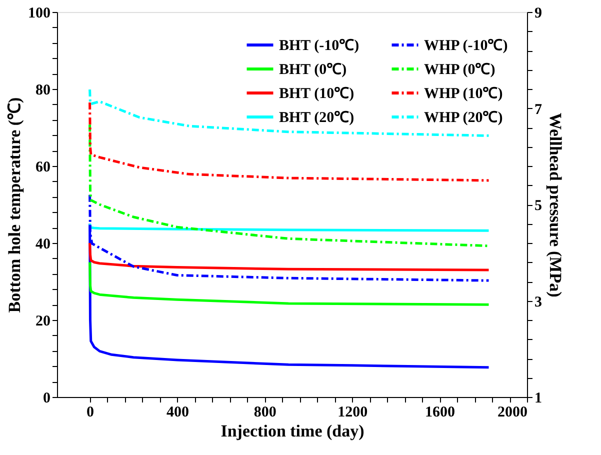 This screenshot has height=455, width=601. I want to click on y-tick-label: 80, so click(43, 90).